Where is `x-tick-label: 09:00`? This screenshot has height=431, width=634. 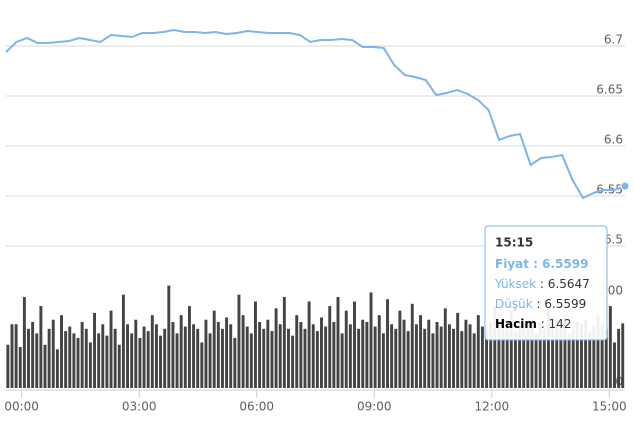
x-tick-label: 09:00 is located at coordinates (374, 407).